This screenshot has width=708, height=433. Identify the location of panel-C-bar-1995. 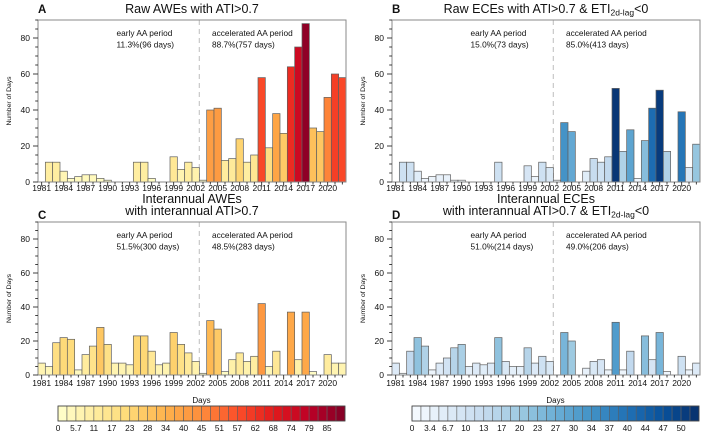
(144, 355).